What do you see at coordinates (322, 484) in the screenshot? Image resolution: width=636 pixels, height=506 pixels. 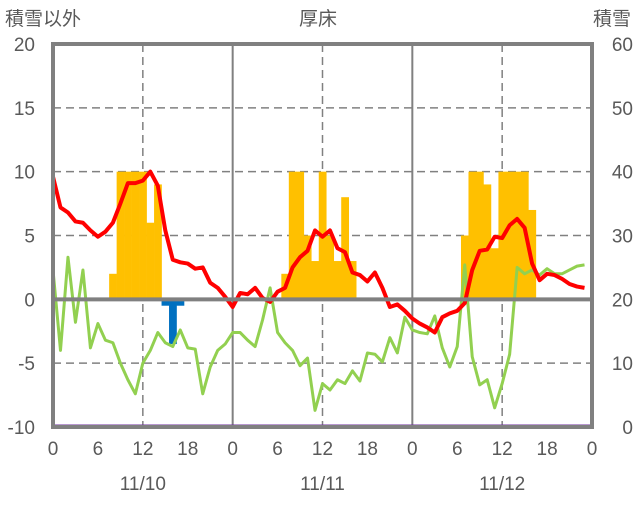 I see `date-label: 11/11` at bounding box center [322, 484].